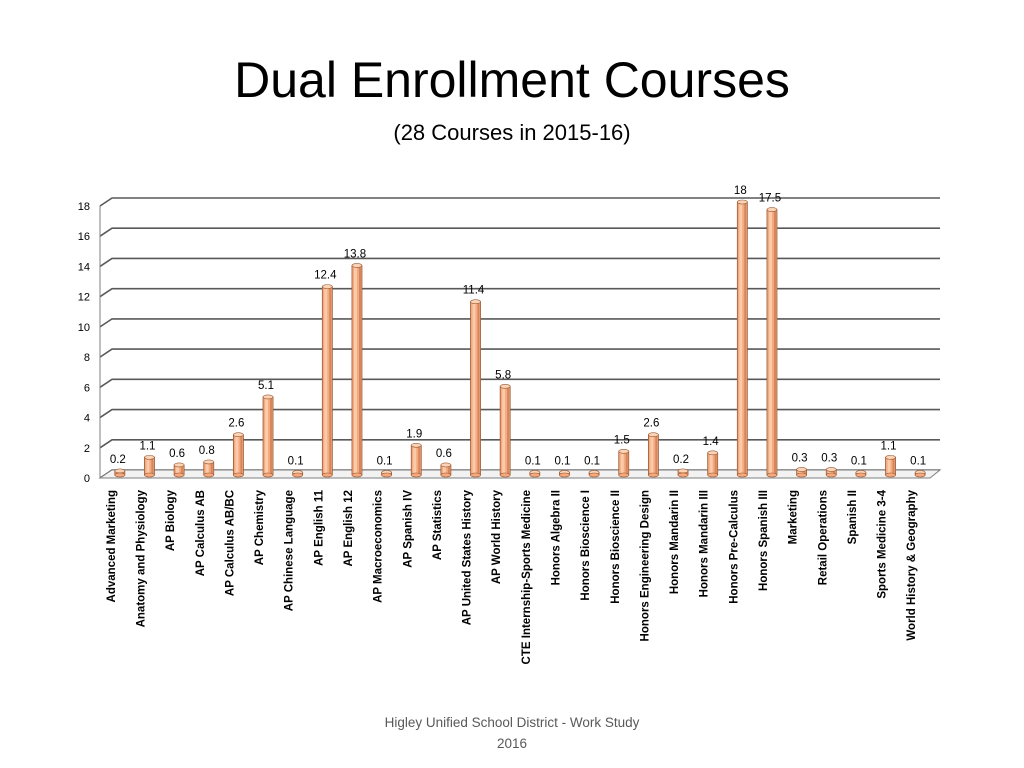 This screenshot has height=768, width=1024. What do you see at coordinates (84, 328) in the screenshot?
I see `y-tick-label: 10` at bounding box center [84, 328].